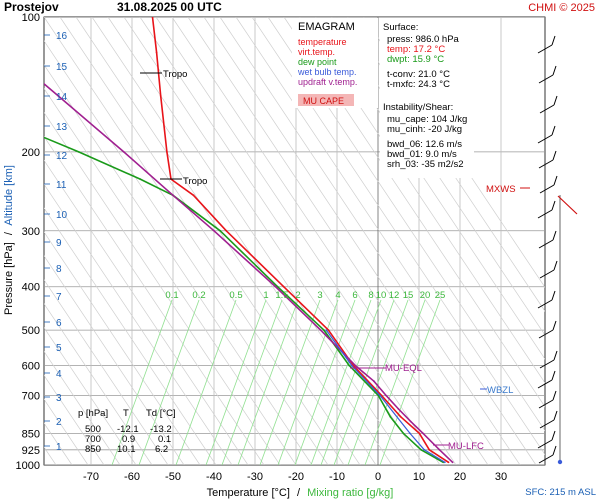 This screenshot has height=500, width=600. I want to click on pressure-tick-label: 925, so click(31, 451).